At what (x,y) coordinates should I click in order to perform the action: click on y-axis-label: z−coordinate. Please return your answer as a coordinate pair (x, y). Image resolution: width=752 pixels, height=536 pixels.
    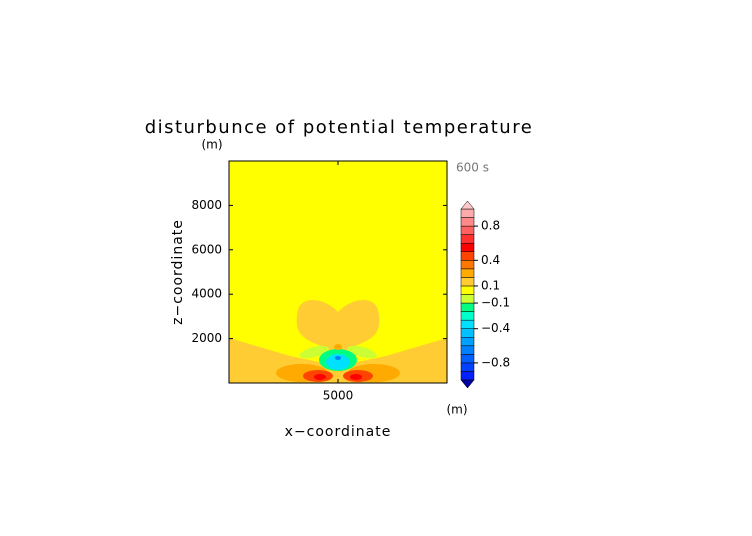
    Looking at the image, I should click on (178, 272).